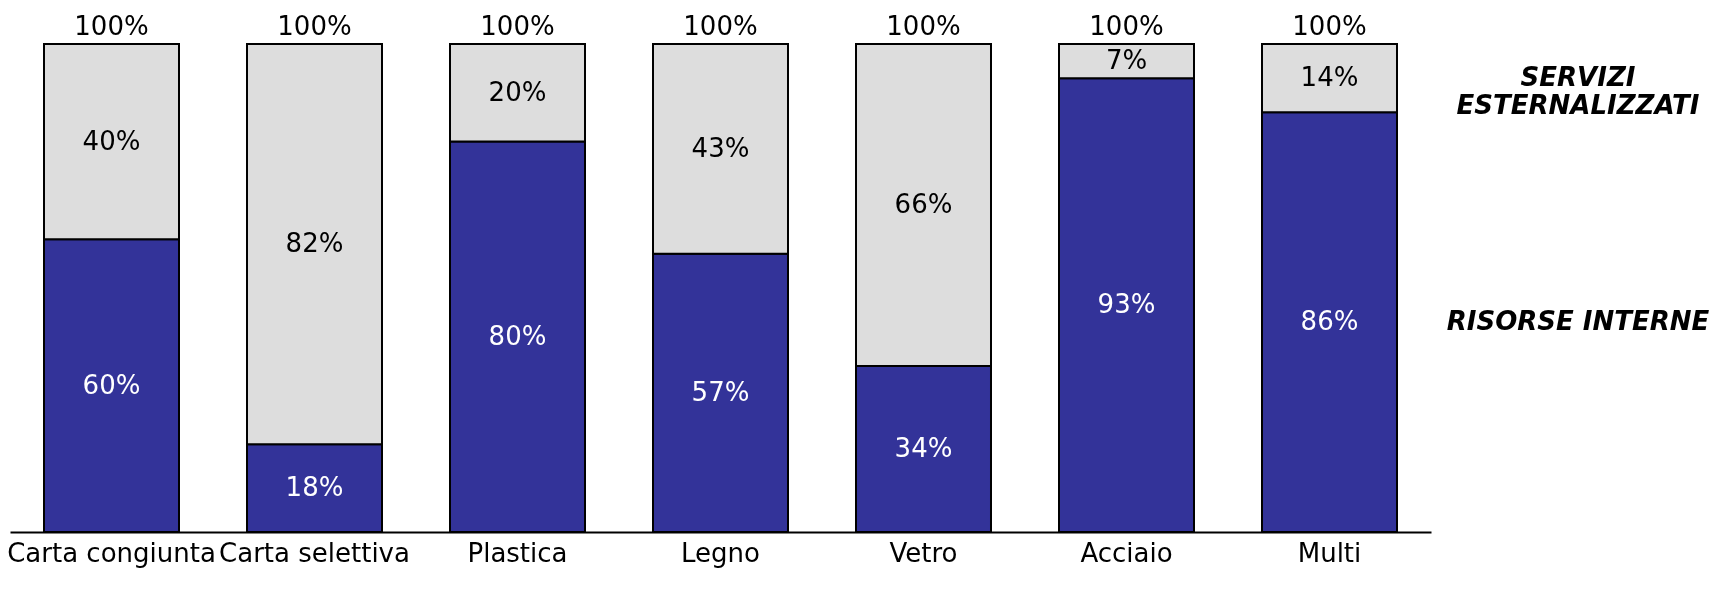  What do you see at coordinates (1126, 60) in the screenshot?
I see `data-label: 7%` at bounding box center [1126, 60].